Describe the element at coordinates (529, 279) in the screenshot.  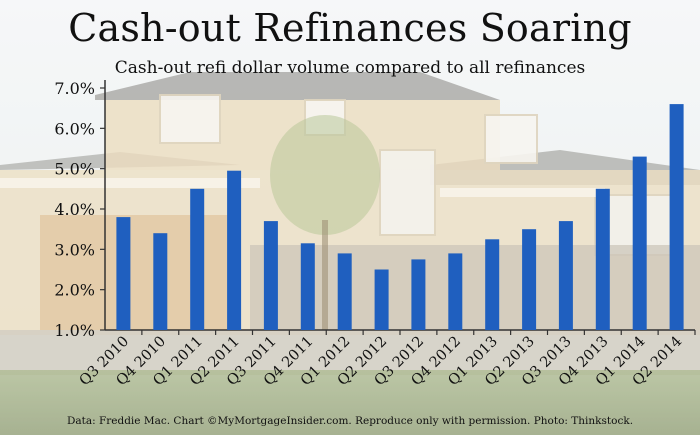
I see `bar-q2-2013` at that location.